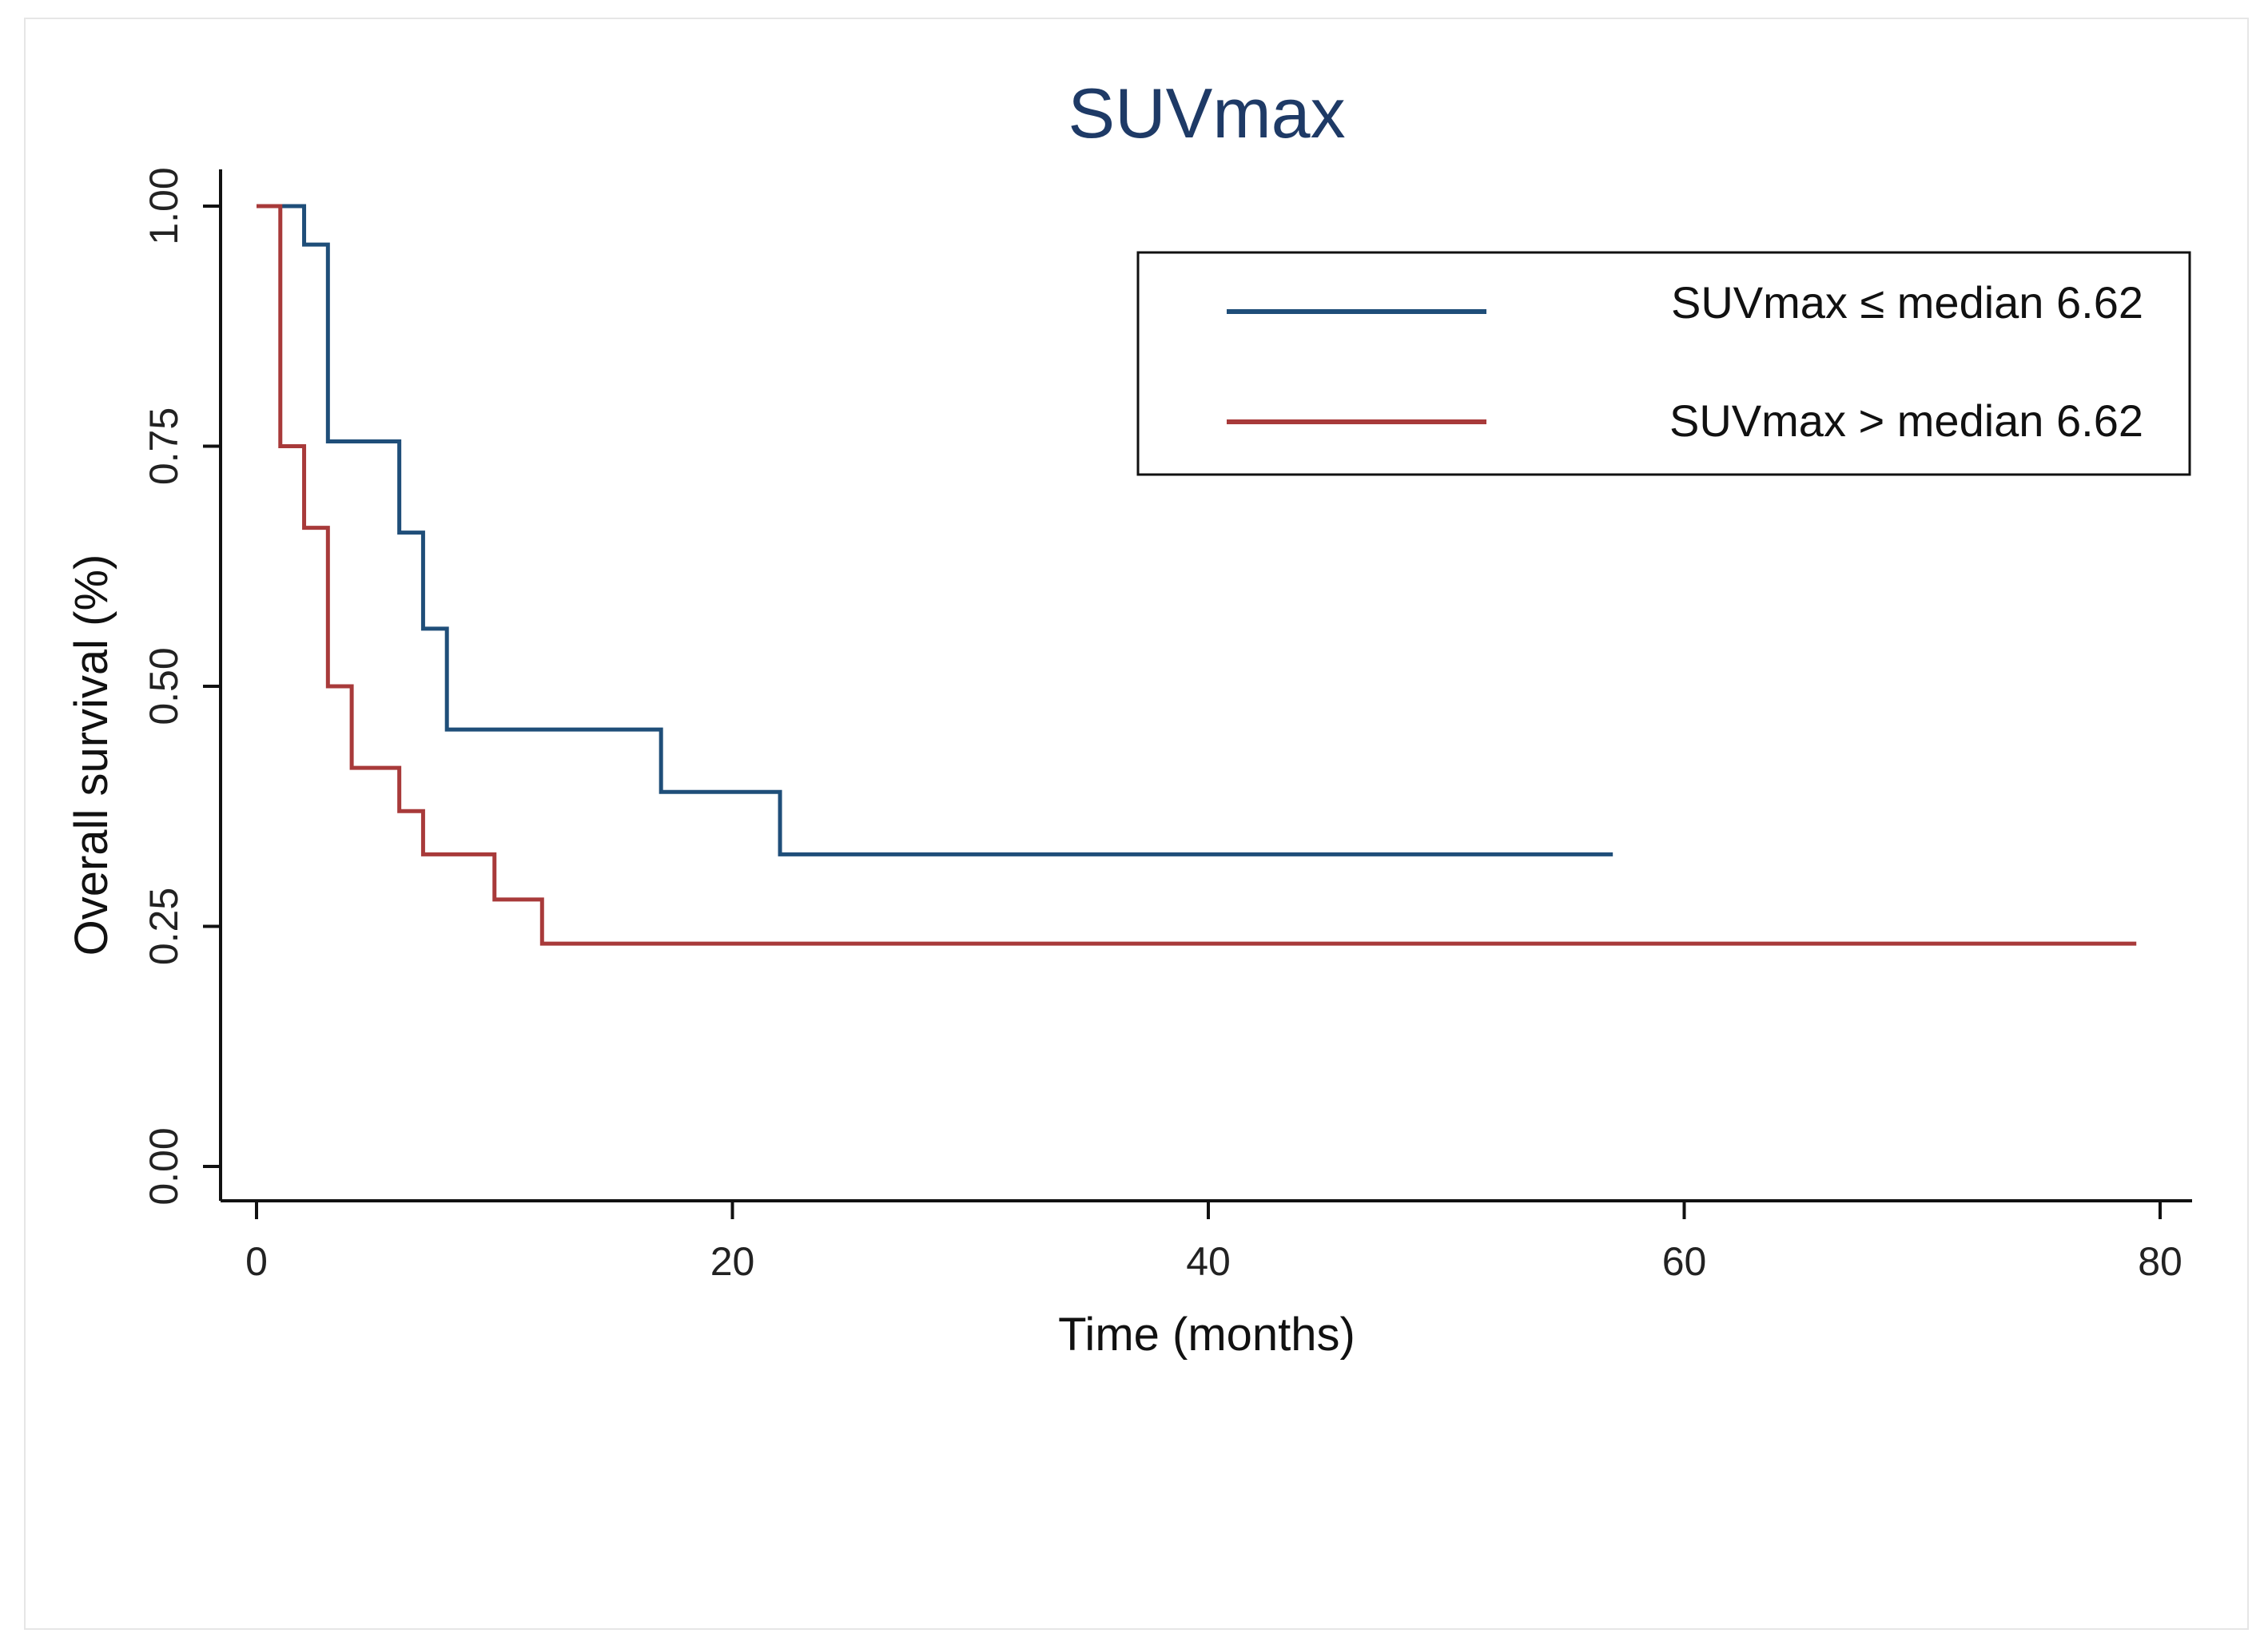 The height and width of the screenshot is (1649, 2268). What do you see at coordinates (91, 755) in the screenshot?
I see `y-axis-label: Overall survival (%)` at bounding box center [91, 755].